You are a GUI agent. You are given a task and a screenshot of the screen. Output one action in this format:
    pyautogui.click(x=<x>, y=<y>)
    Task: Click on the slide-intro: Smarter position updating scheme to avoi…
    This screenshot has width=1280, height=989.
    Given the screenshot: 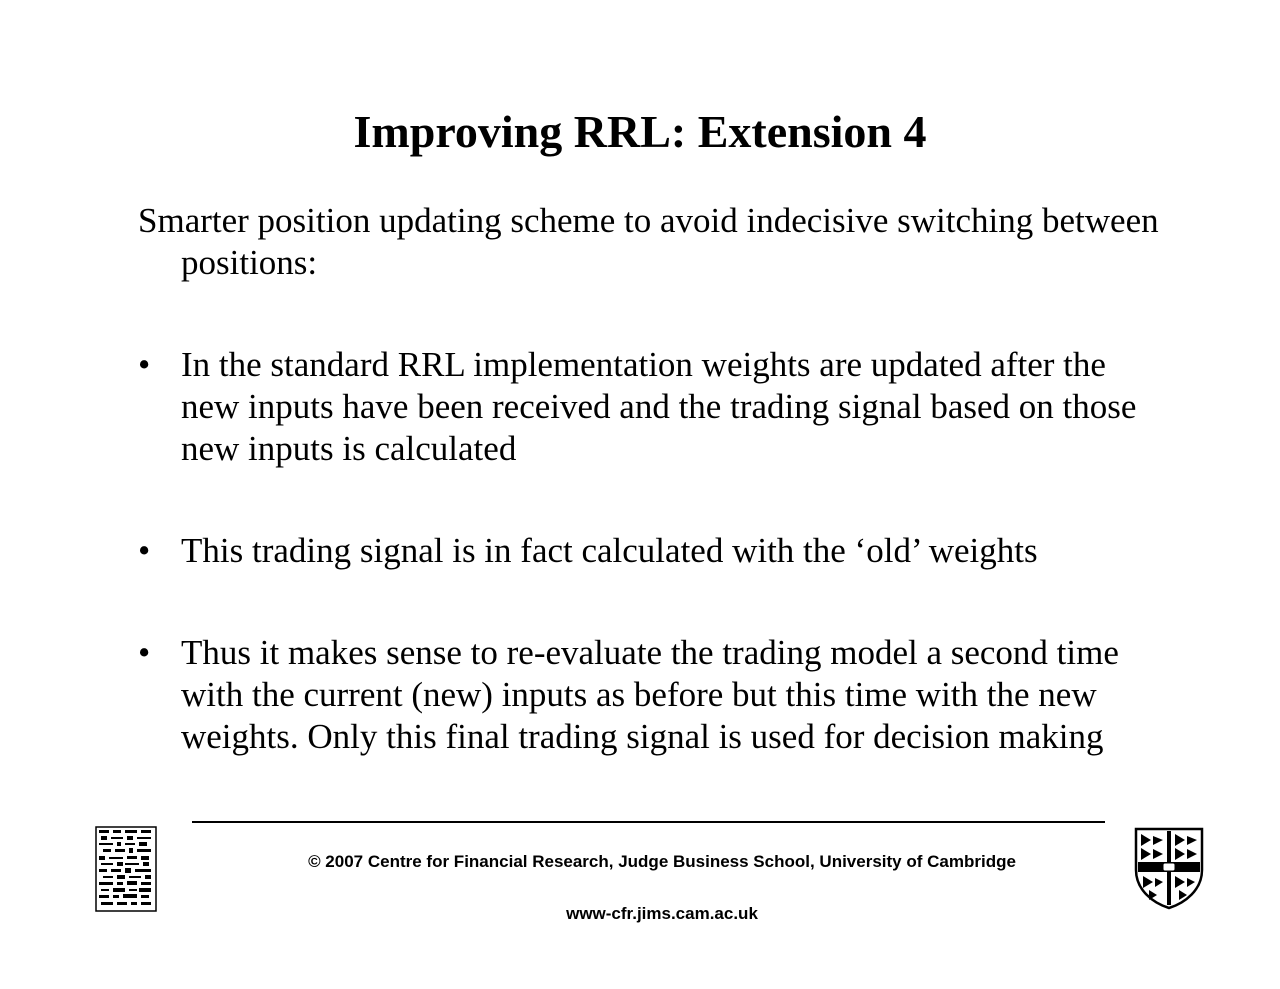 What is the action you would take?
    pyautogui.click(x=648, y=241)
    